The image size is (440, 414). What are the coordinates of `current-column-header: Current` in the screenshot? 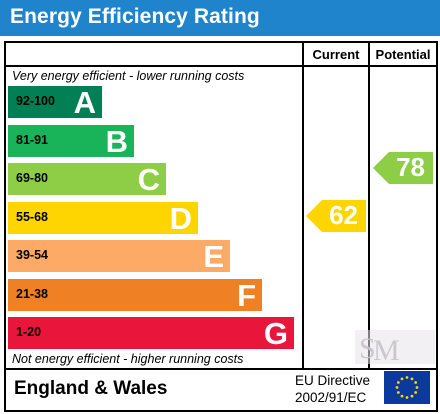 It's located at (336, 54).